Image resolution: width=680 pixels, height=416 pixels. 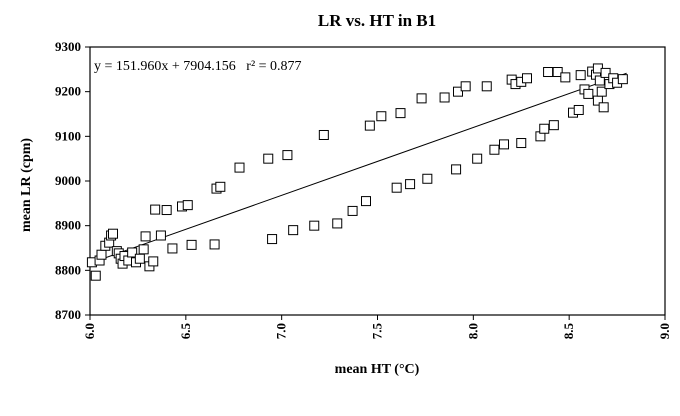 I want to click on x-axis-label: mean HT (°C), so click(x=377, y=369).